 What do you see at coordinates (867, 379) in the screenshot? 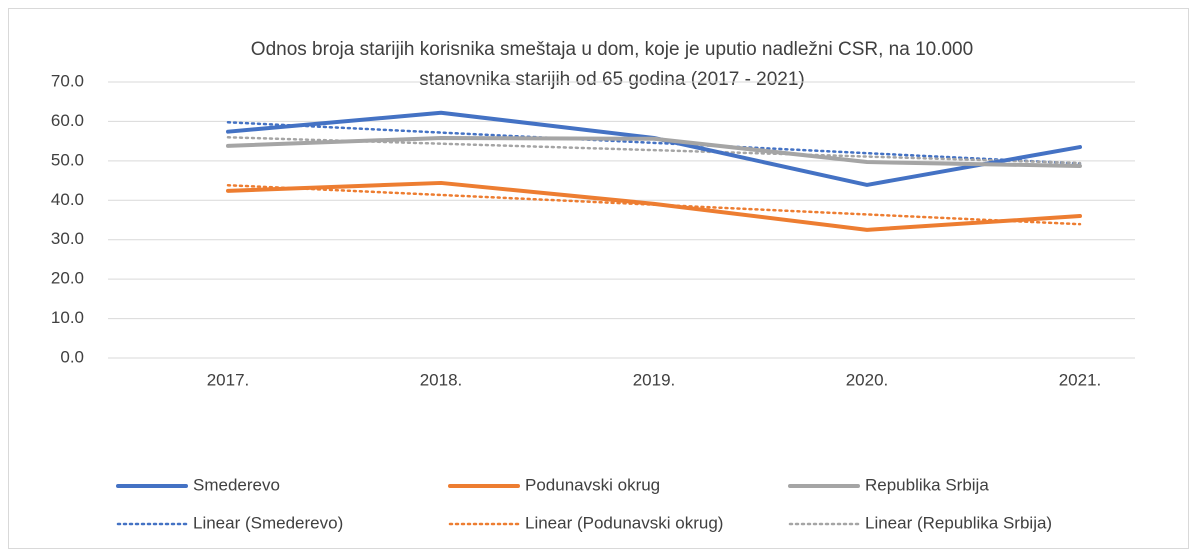
I see `x-tick-label: 2020.` at bounding box center [867, 379].